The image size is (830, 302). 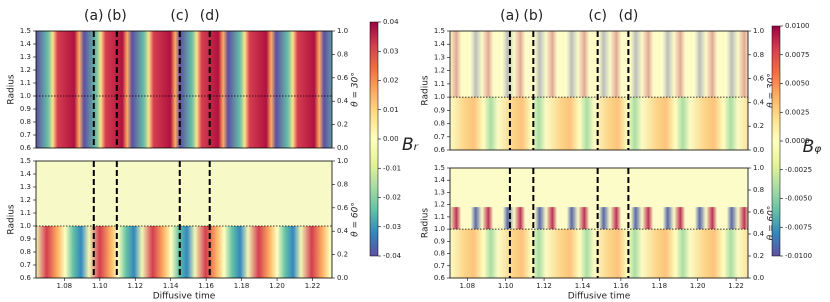 I want to click on colorbar-label: Bᵩ, so click(x=812, y=147).